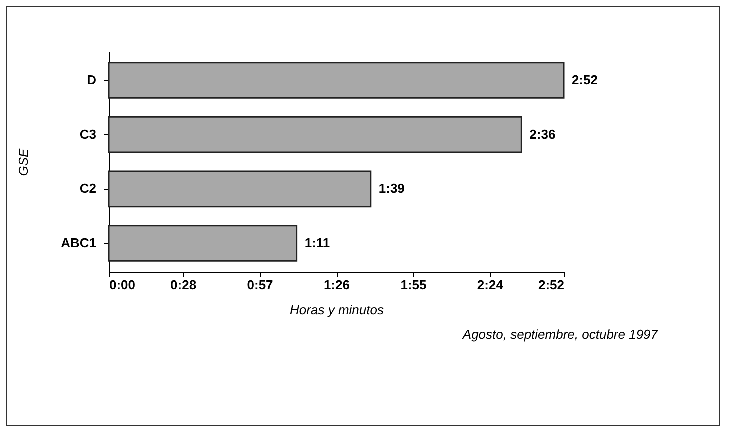 Image resolution: width=732 pixels, height=438 pixels. What do you see at coordinates (490, 285) in the screenshot?
I see `x-tick-label: 2:24` at bounding box center [490, 285].